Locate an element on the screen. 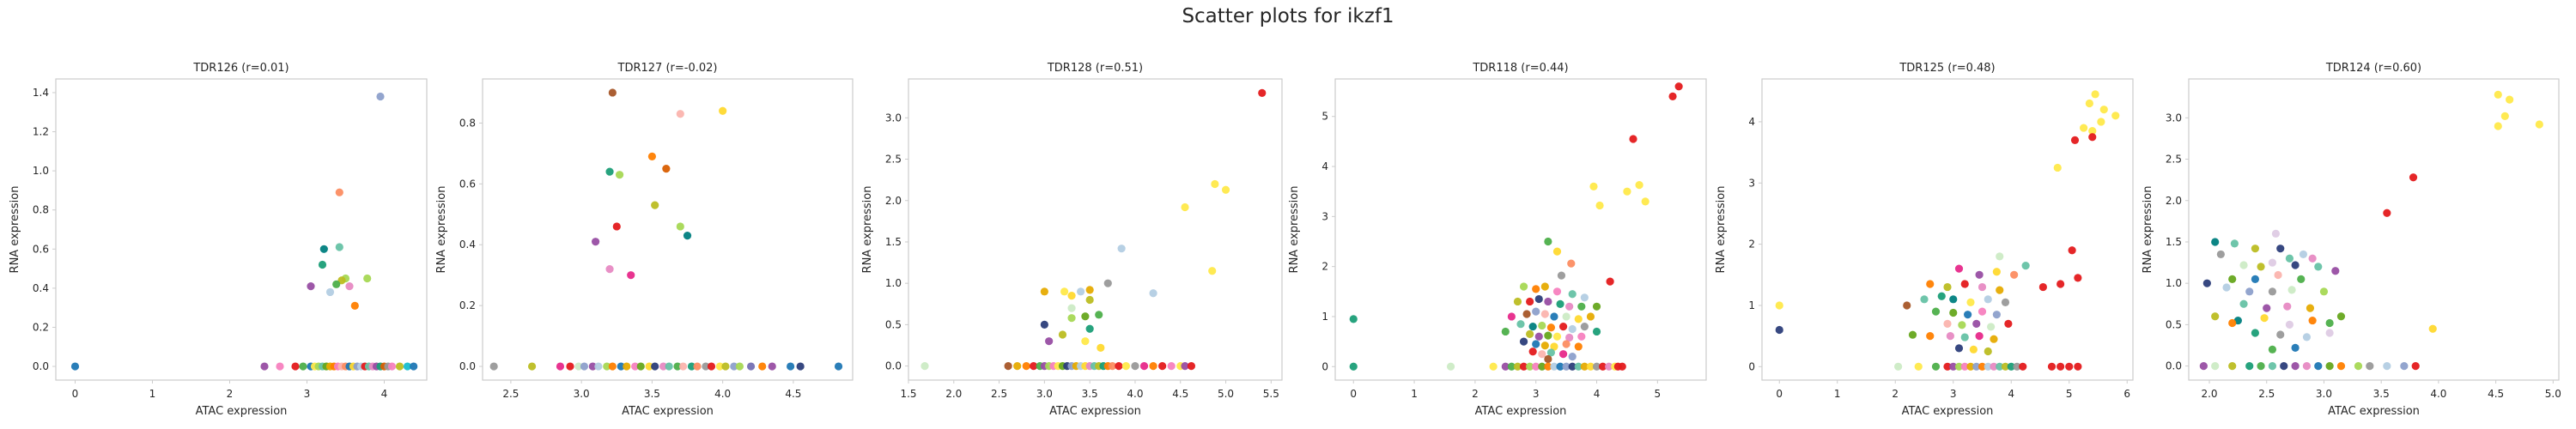 The image size is (2576, 429). x-tick-label: 4.5 is located at coordinates (1180, 394).